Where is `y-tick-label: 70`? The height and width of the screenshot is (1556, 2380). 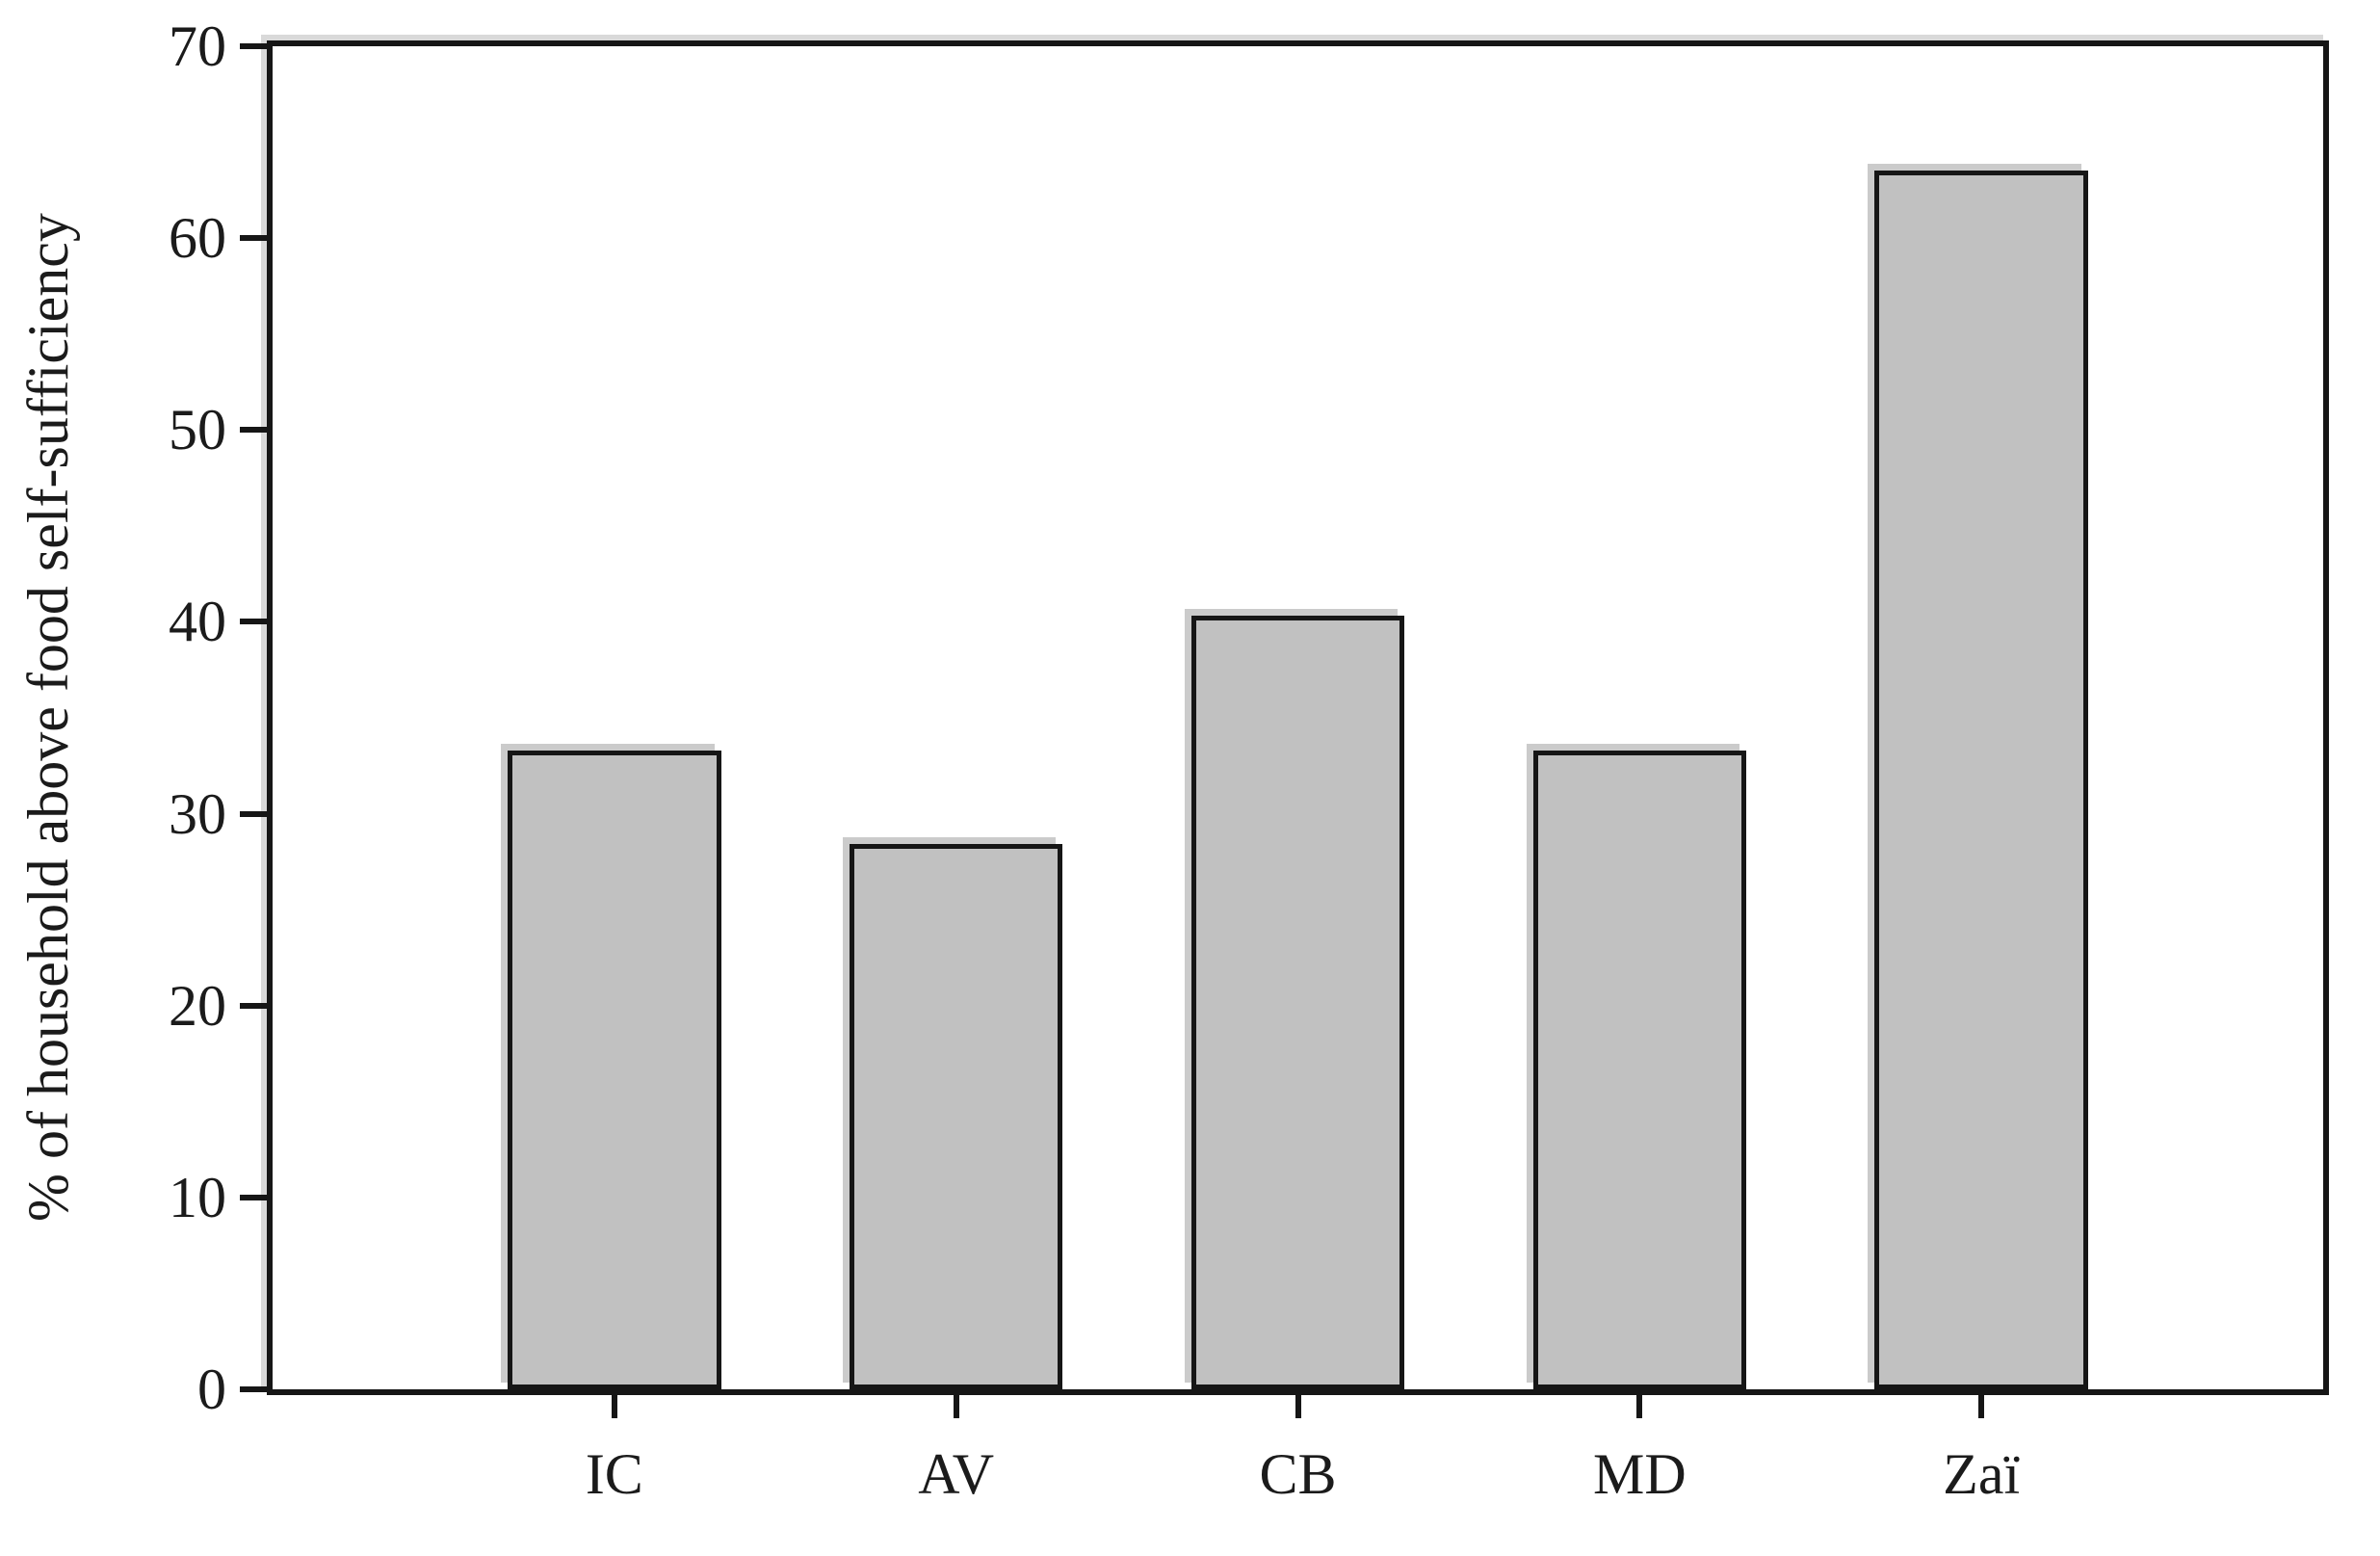 y-tick-label: 70 is located at coordinates (197, 46).